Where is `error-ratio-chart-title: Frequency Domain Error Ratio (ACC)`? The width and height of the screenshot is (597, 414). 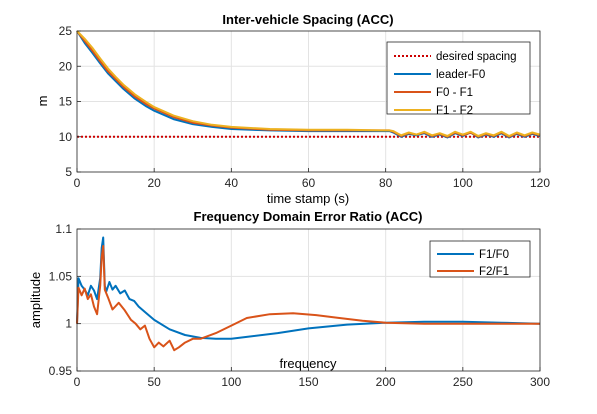
error-ratio-chart-title: Frequency Domain Error Ratio (ACC) is located at coordinates (308, 216).